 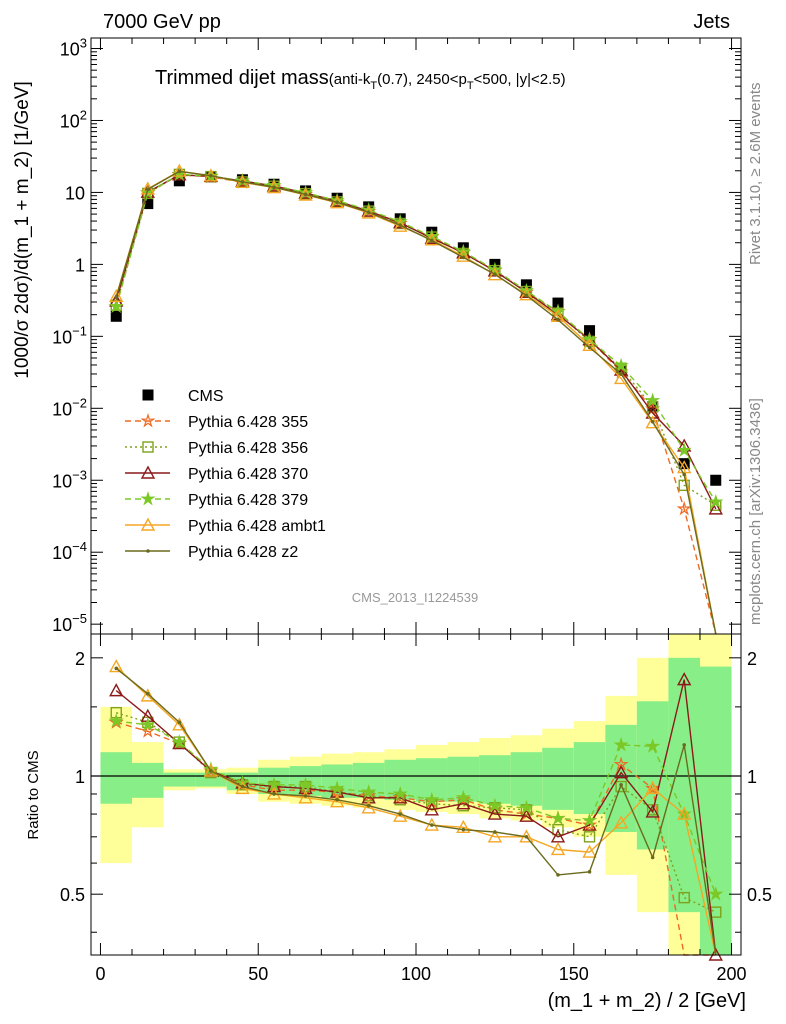 What do you see at coordinates (216, 421) in the screenshot?
I see `legend-item: Pythia 6.428 355` at bounding box center [216, 421].